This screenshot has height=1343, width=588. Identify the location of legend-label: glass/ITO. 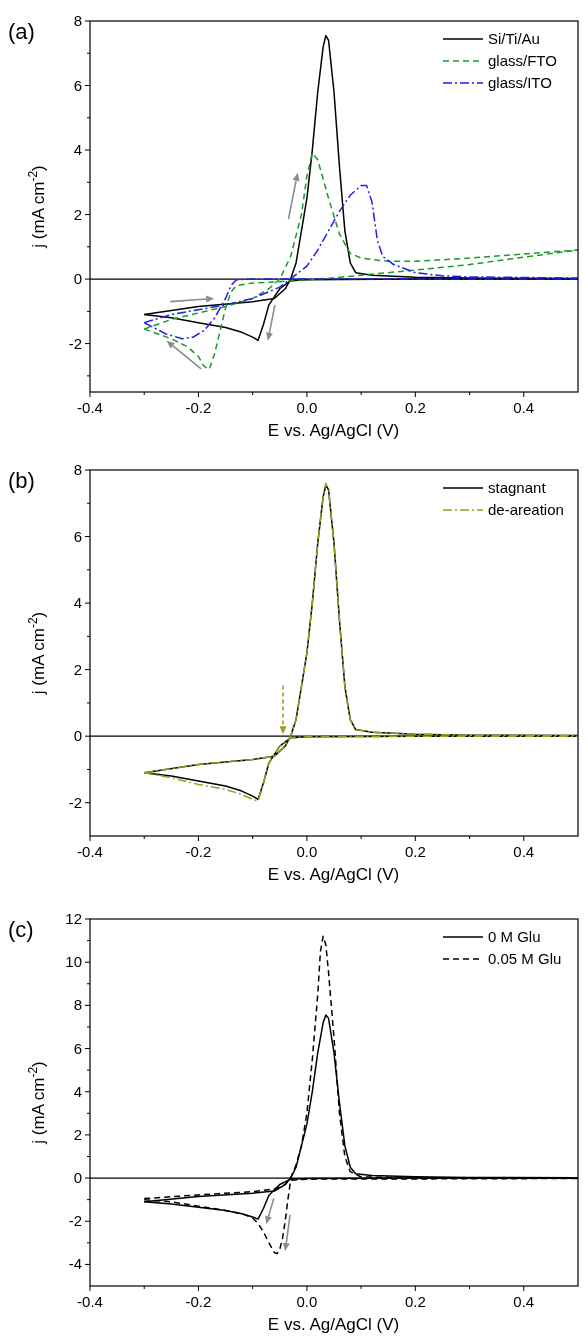
(520, 82).